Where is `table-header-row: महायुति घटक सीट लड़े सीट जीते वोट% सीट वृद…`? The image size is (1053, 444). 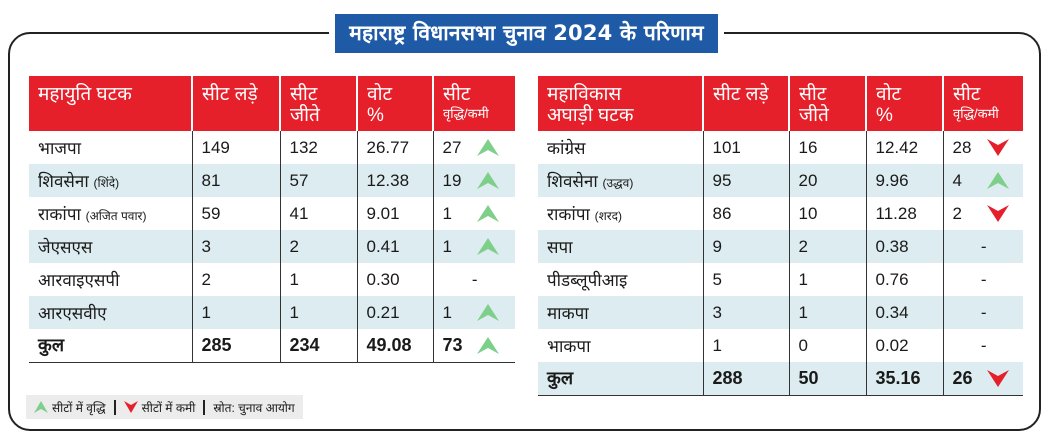
table-header-row: महायुति घटक सीट लड़े सीट जीते वोट% सीट वृद… is located at coordinates (272, 103).